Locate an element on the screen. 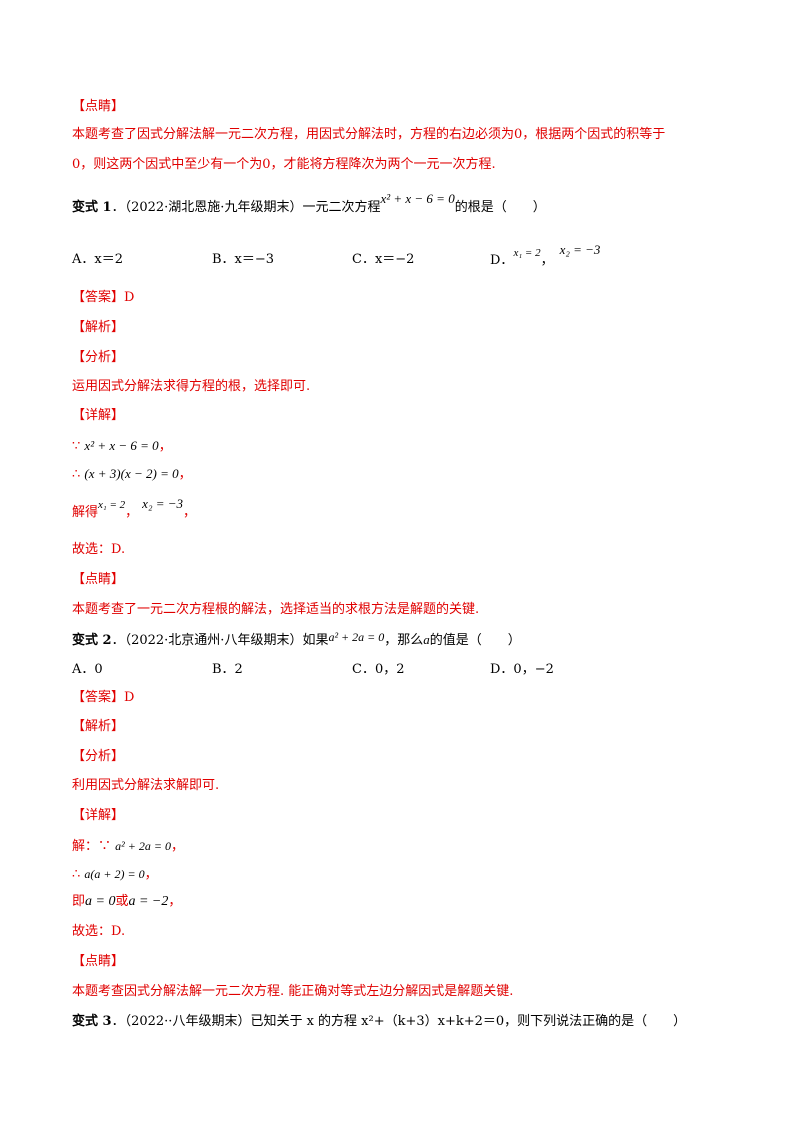 The height and width of the screenshot is (1132, 800). variant-2-step-3-a: a = 0 is located at coordinates (100, 901).